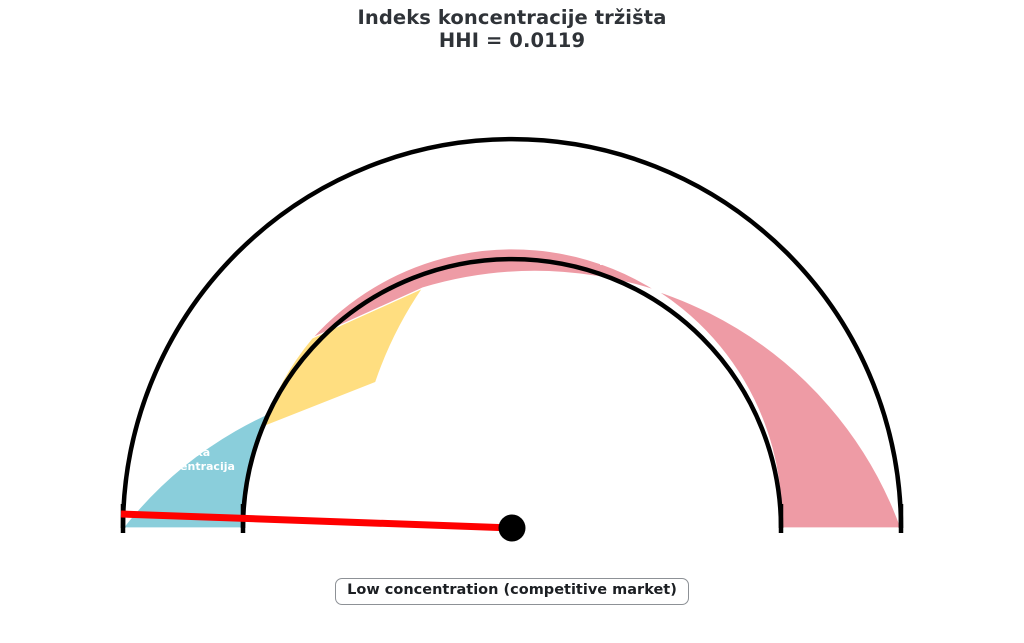 Image resolution: width=1024 pixels, height=643 pixels. I want to click on band-label-niska-line1: Niska, so click(193, 452).